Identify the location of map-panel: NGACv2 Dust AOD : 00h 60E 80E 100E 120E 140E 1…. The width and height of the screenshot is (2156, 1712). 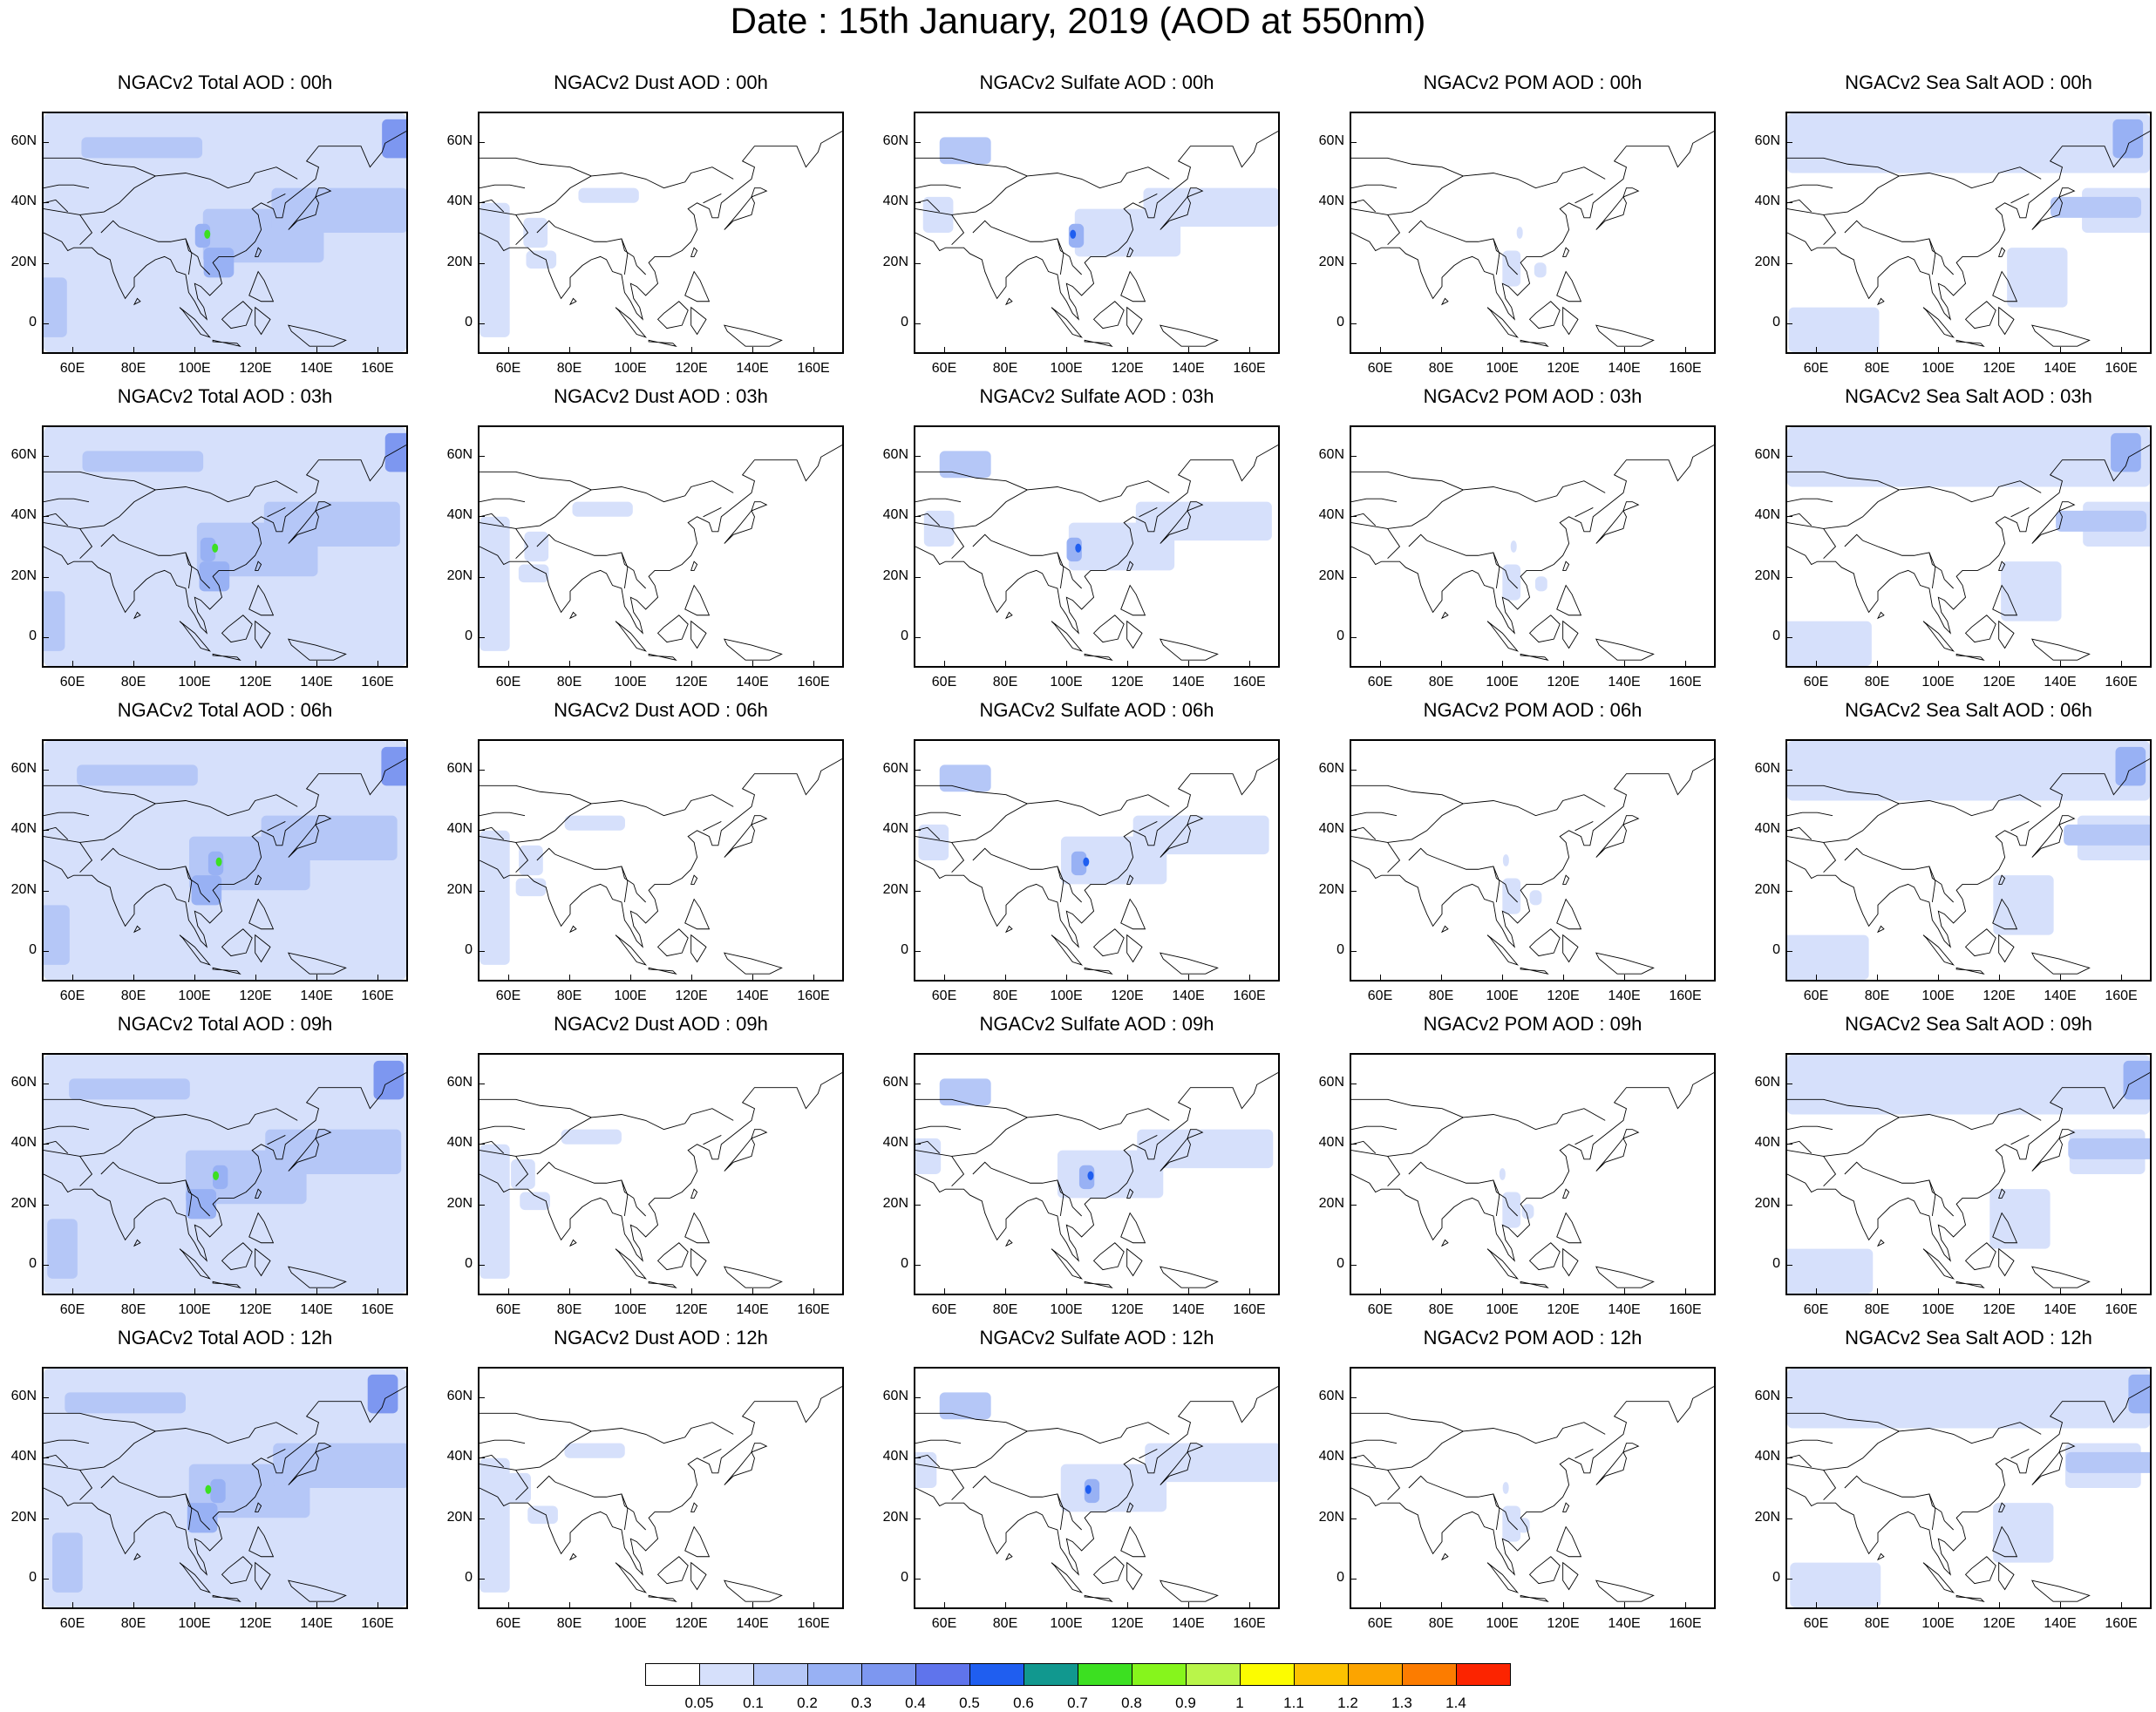
(645, 224).